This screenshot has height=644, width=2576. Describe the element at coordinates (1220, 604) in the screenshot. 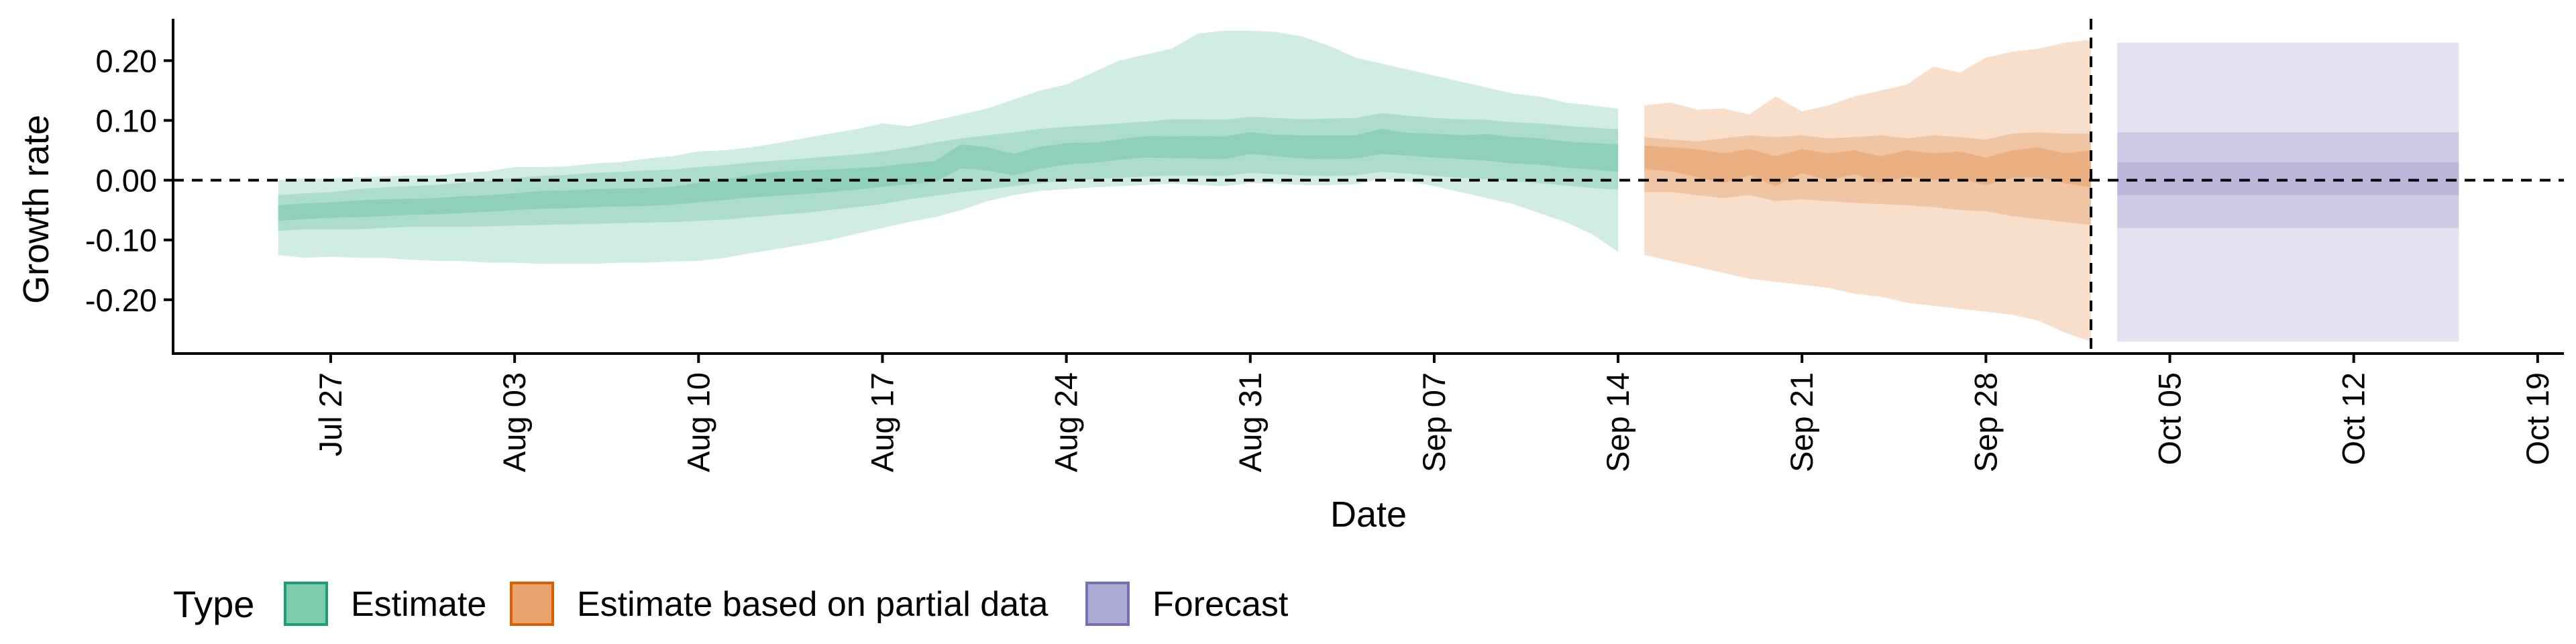

I see `legend-label: Forecast` at that location.